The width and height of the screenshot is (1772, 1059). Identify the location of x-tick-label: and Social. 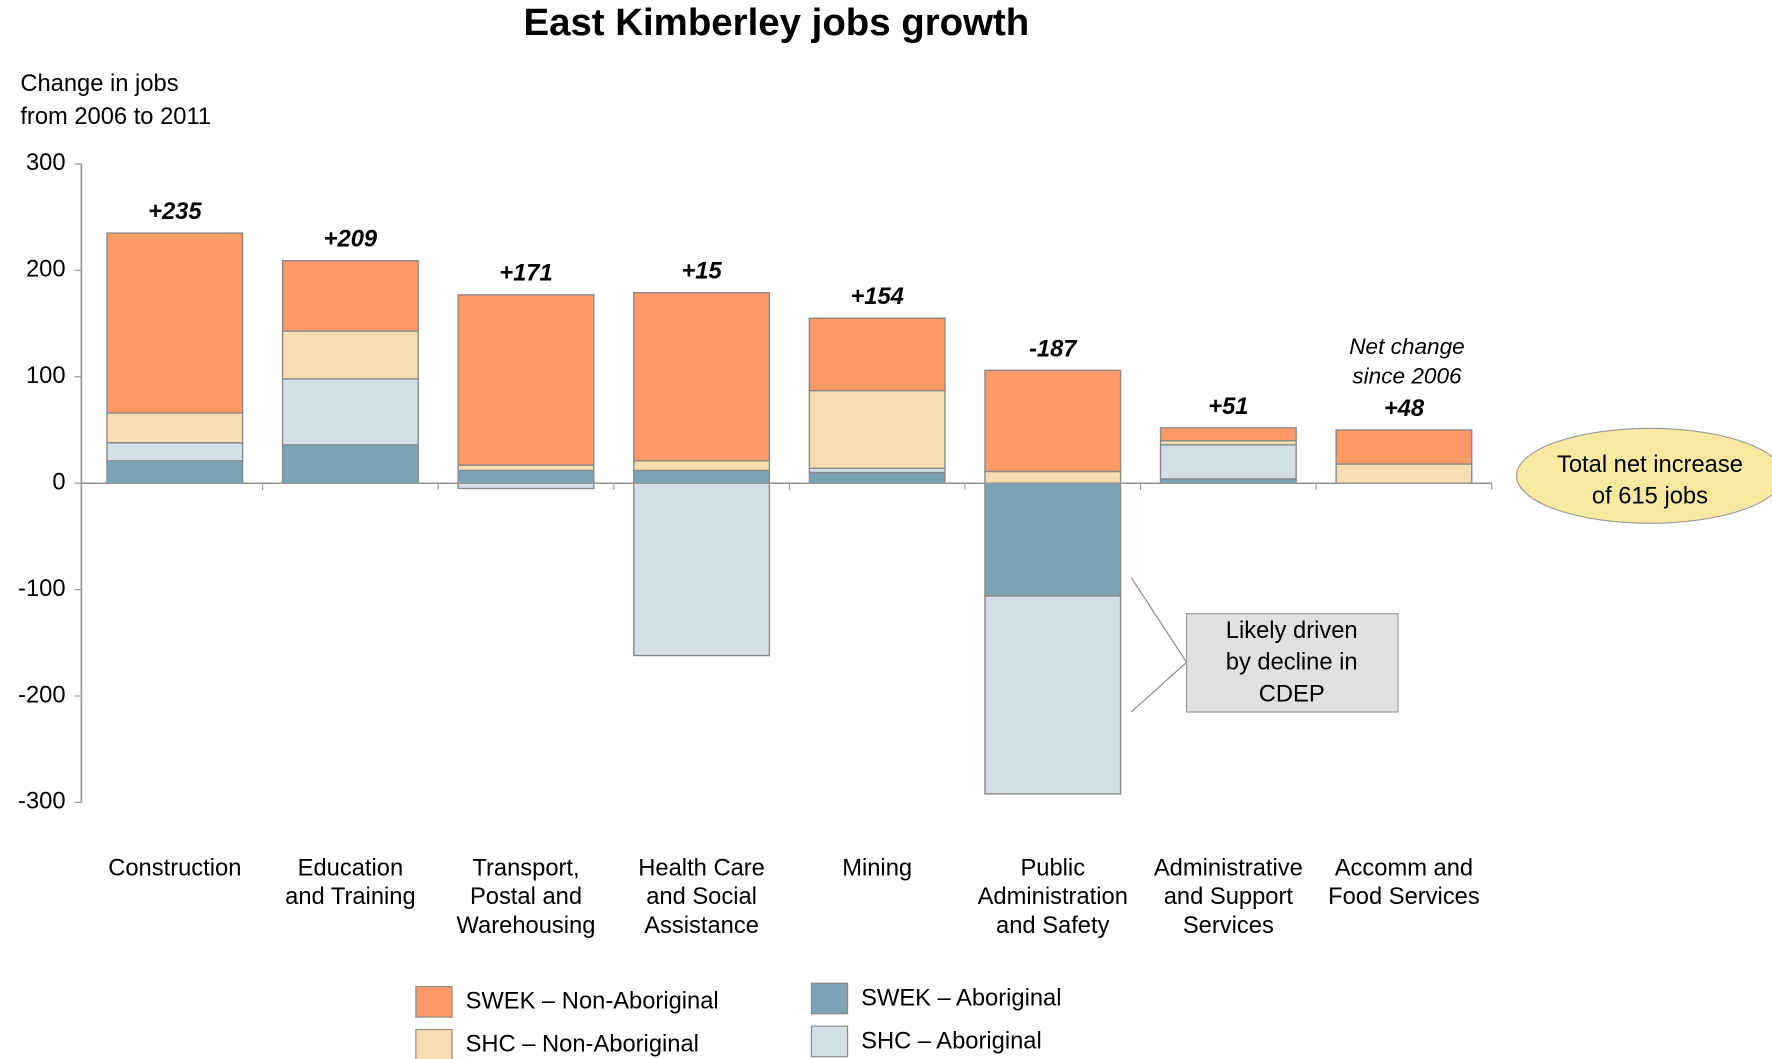
(701, 897).